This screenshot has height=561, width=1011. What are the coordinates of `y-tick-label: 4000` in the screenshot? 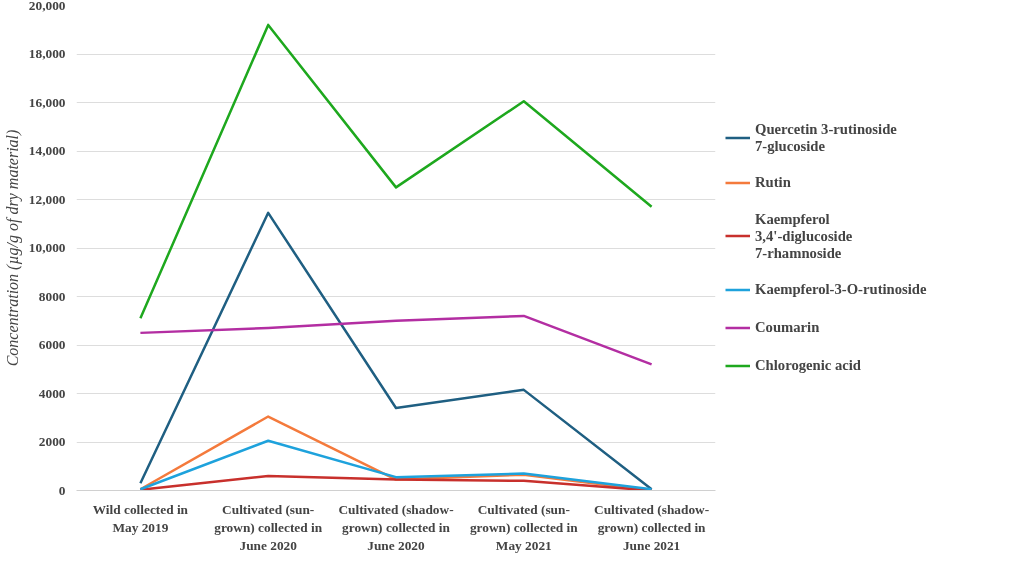 It's located at (52, 393).